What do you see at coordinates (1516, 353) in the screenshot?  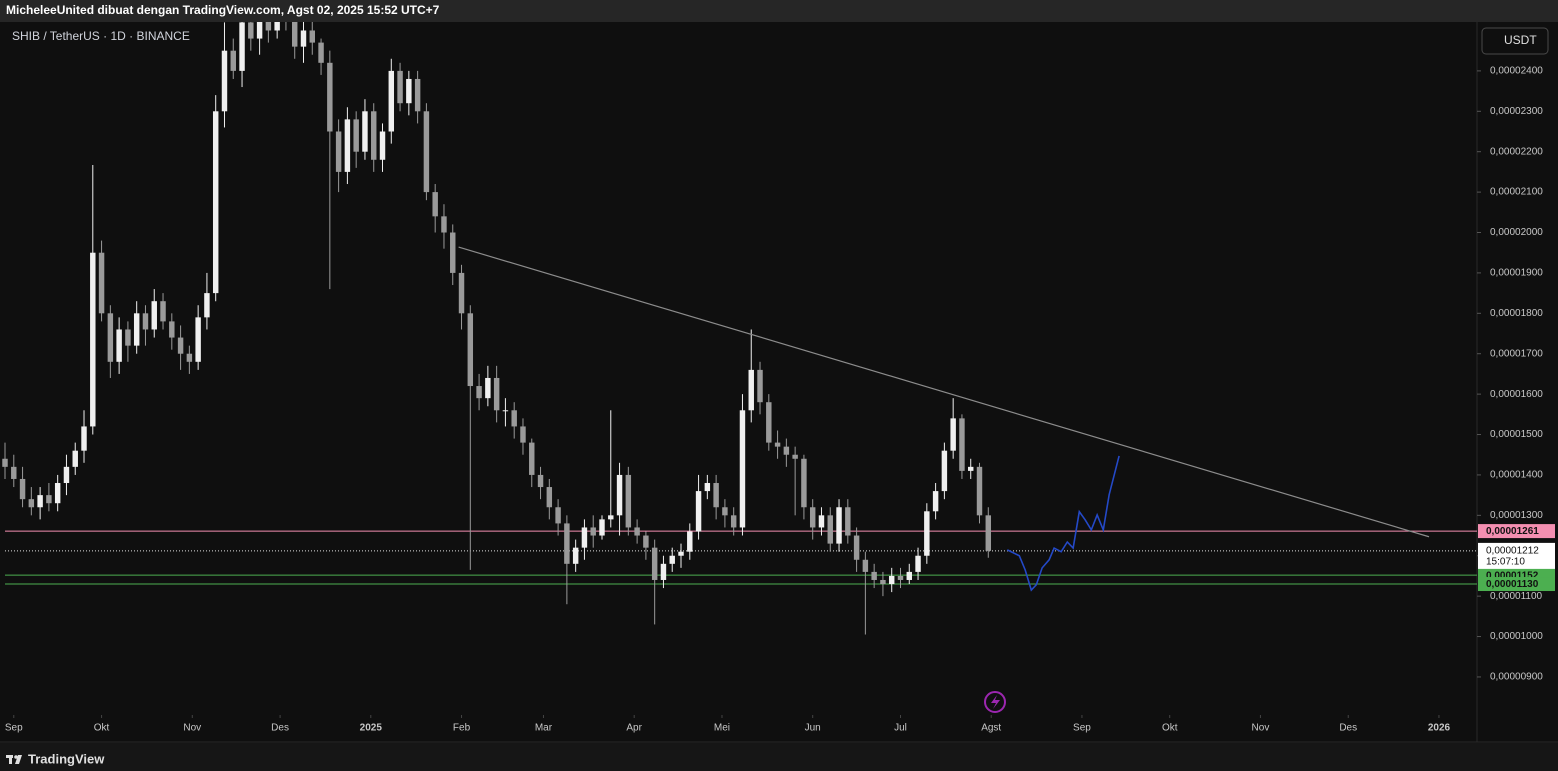 I see `y-tick-label: 0,00001700` at bounding box center [1516, 353].